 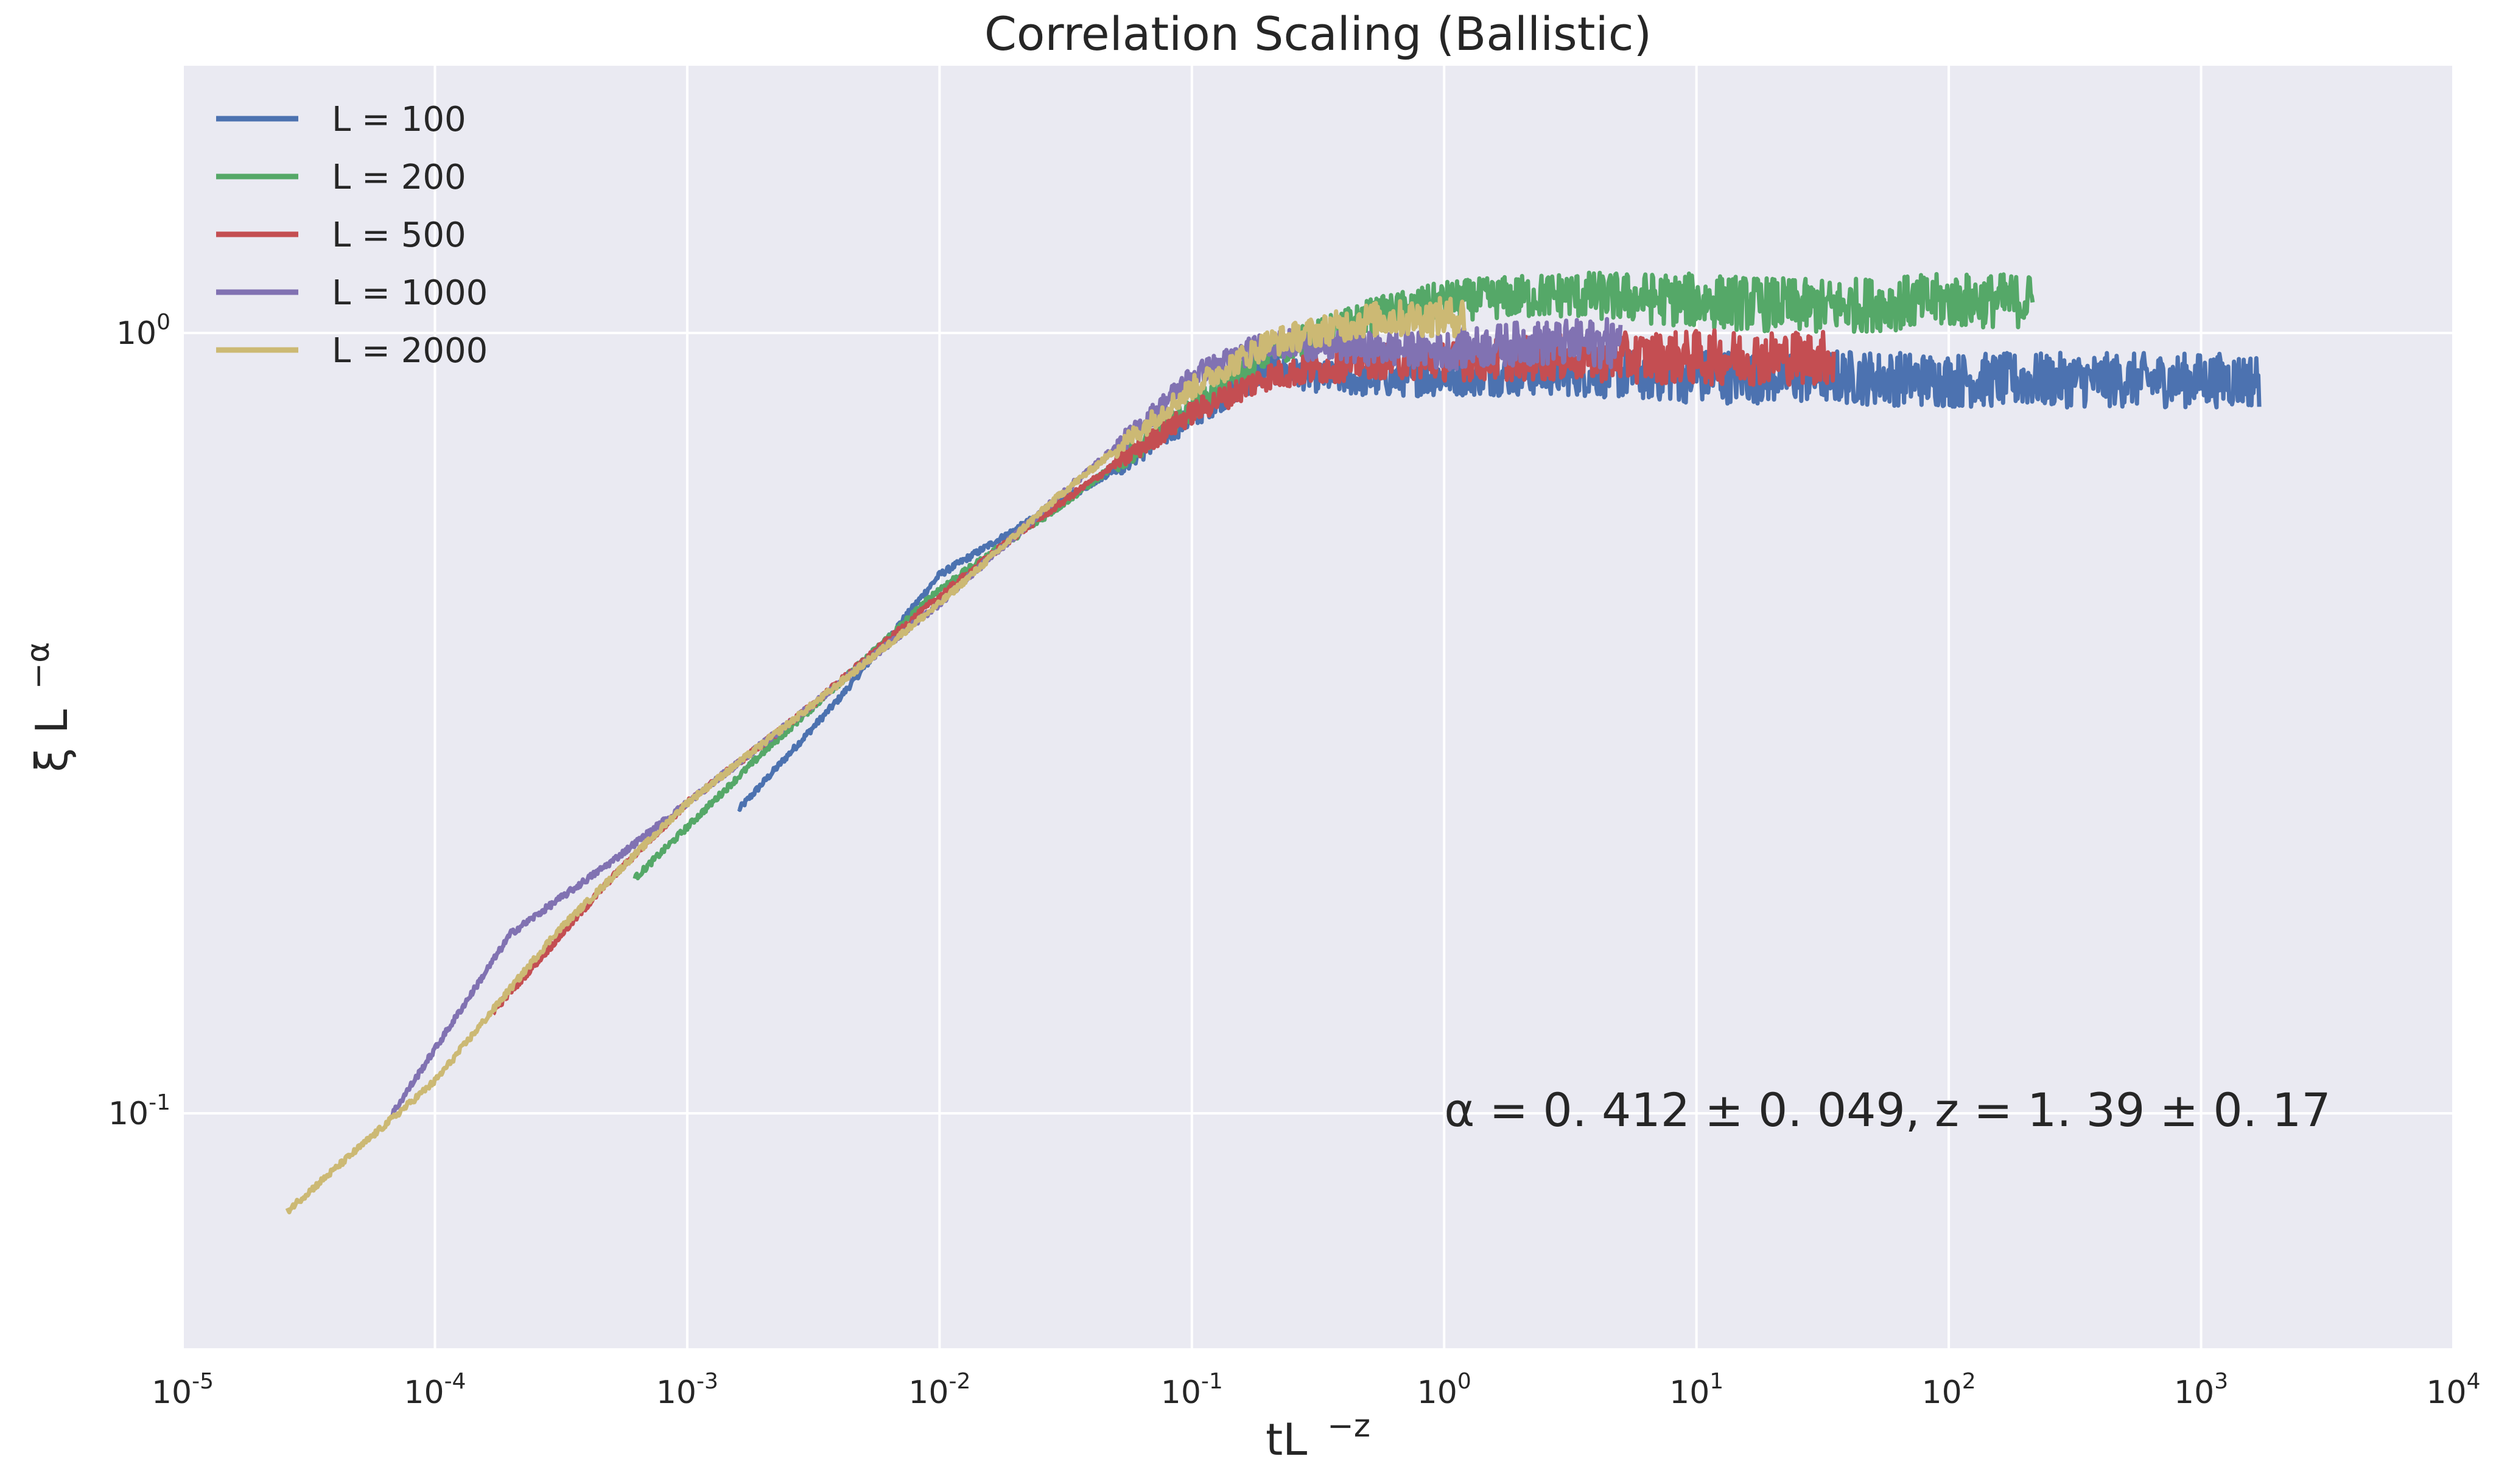 What do you see at coordinates (1716, 1381) in the screenshot?
I see `x-tick-exponent: 1` at bounding box center [1716, 1381].